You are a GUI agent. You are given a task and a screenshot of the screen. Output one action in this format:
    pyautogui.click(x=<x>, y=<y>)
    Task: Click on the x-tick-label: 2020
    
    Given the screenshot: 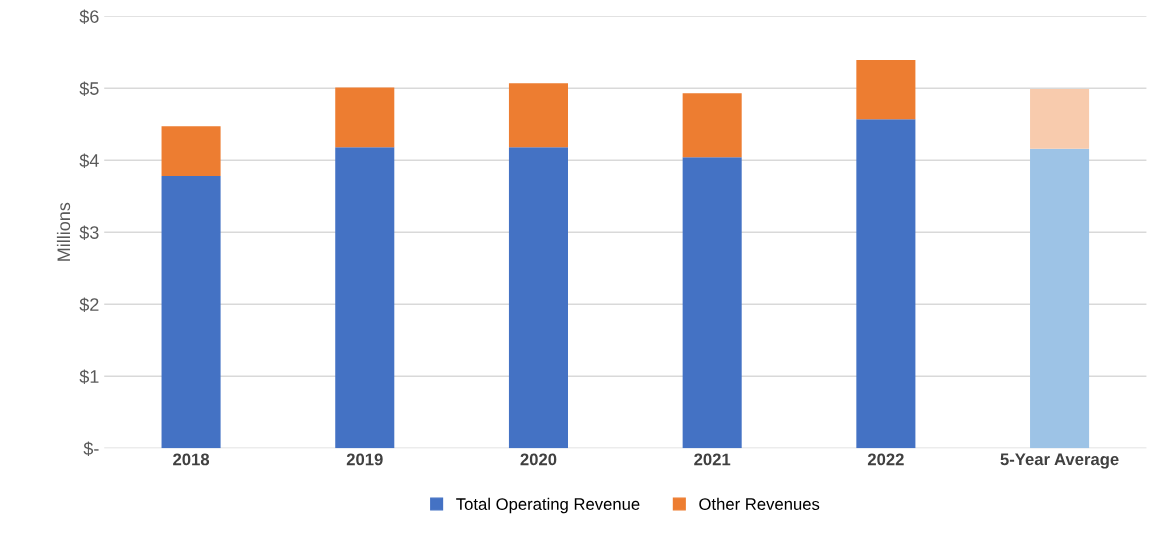 What is the action you would take?
    pyautogui.click(x=538, y=459)
    